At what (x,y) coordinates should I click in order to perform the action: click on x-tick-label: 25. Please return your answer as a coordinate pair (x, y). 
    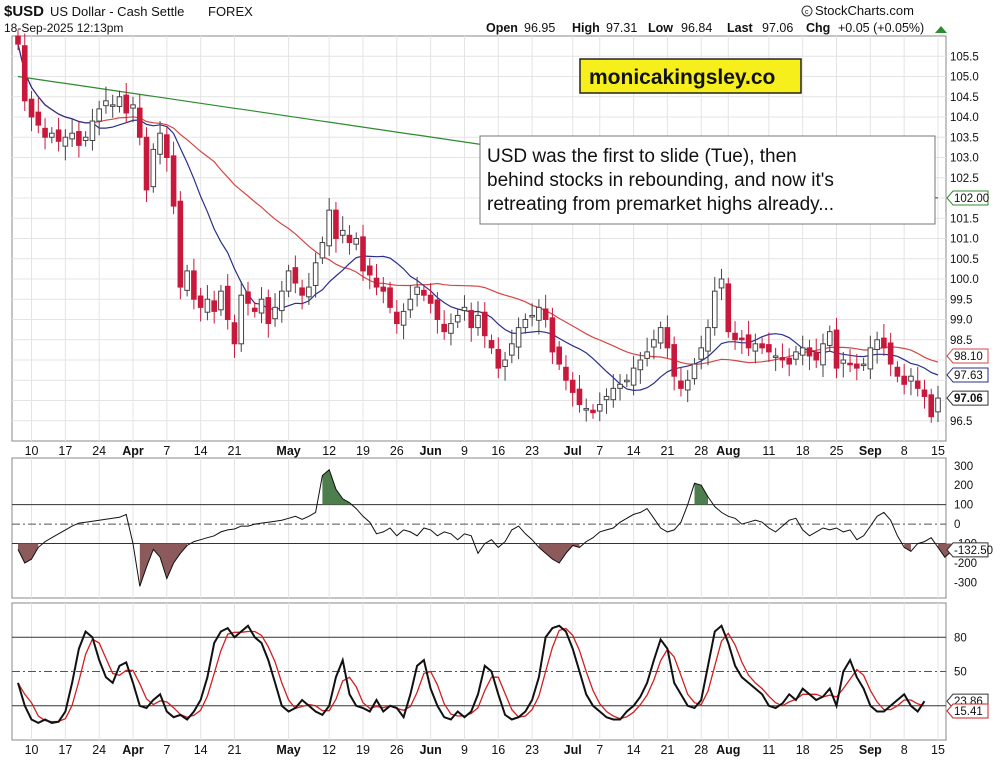
    Looking at the image, I should click on (837, 451).